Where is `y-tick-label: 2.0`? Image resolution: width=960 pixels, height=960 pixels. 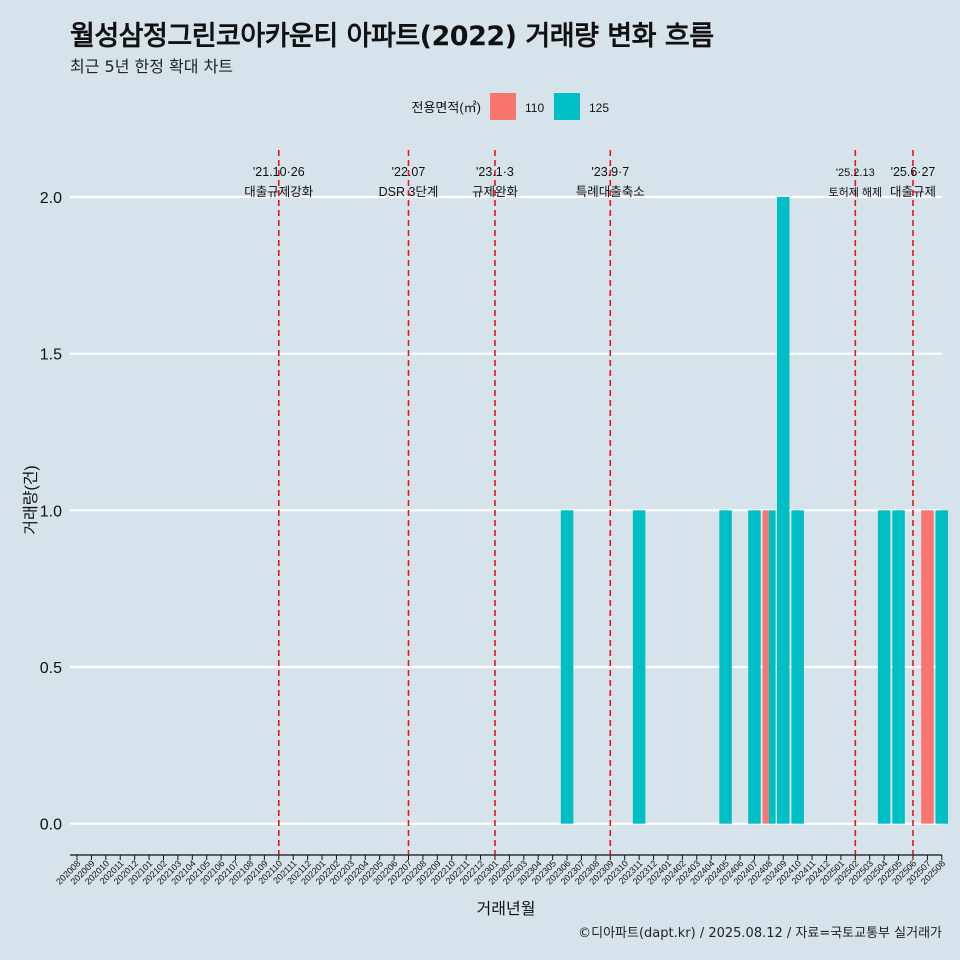
y-tick-label: 2.0 is located at coordinates (51, 198).